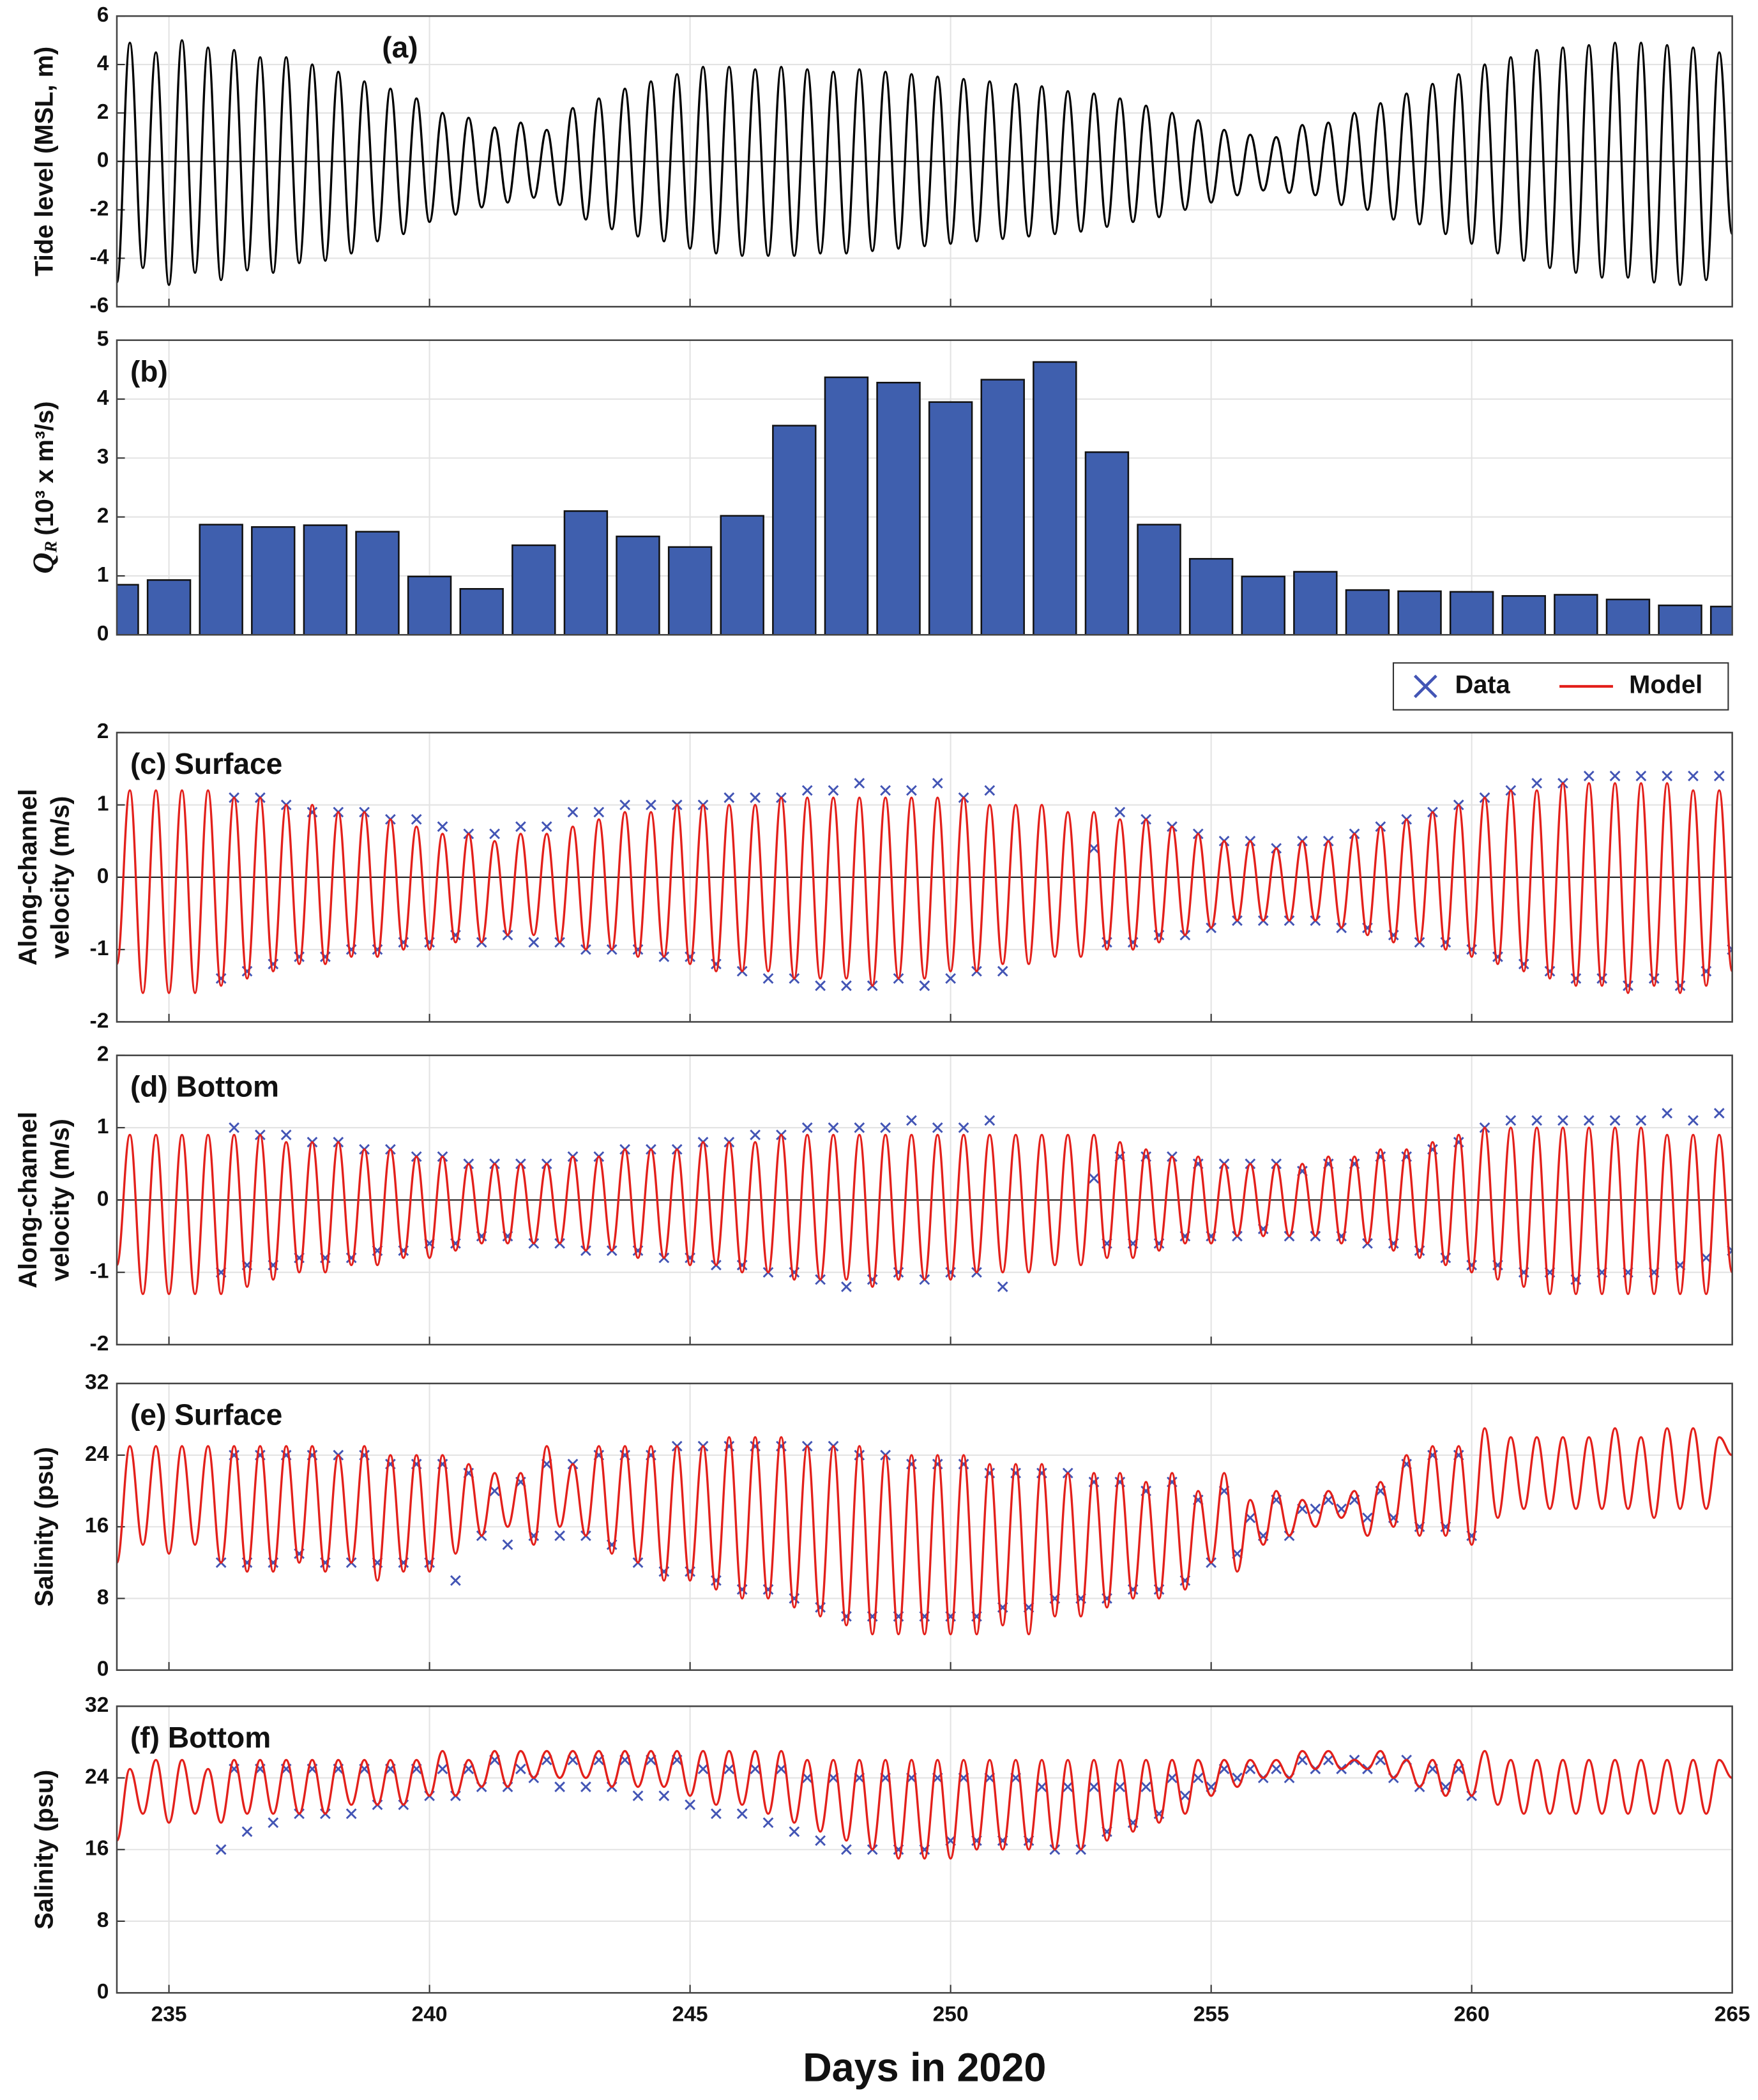 The height and width of the screenshot is (2100, 1758). What do you see at coordinates (1472, 2015) in the screenshot?
I see `x-tick-label: 260` at bounding box center [1472, 2015].